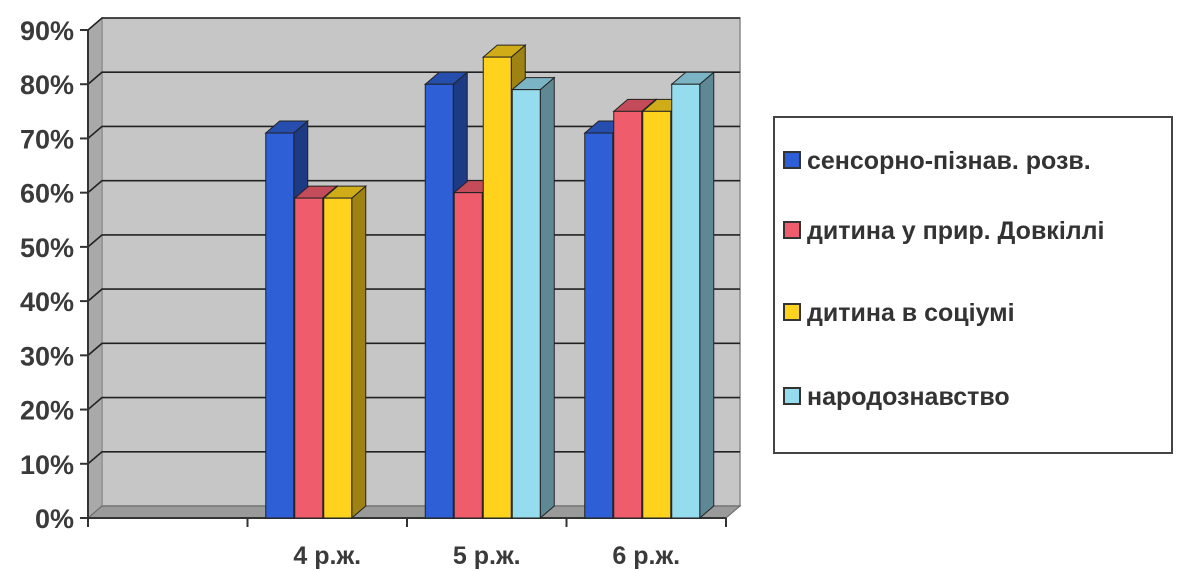 The height and width of the screenshot is (571, 1186). I want to click on legend-item: дитина в соціумі, so click(975, 313).